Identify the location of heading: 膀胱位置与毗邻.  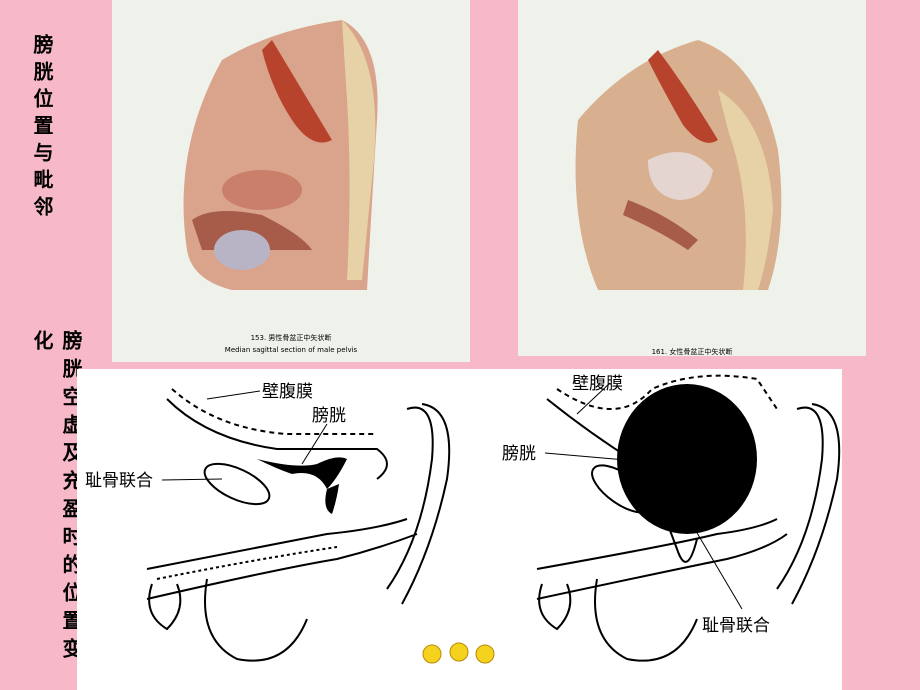
(42, 128).